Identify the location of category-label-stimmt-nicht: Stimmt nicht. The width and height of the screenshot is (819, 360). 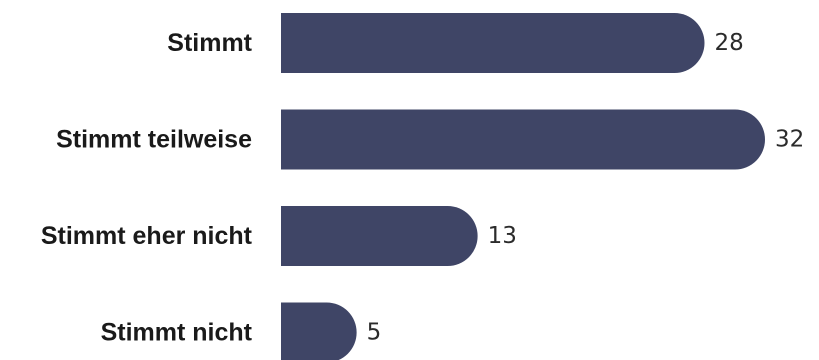
(177, 333).